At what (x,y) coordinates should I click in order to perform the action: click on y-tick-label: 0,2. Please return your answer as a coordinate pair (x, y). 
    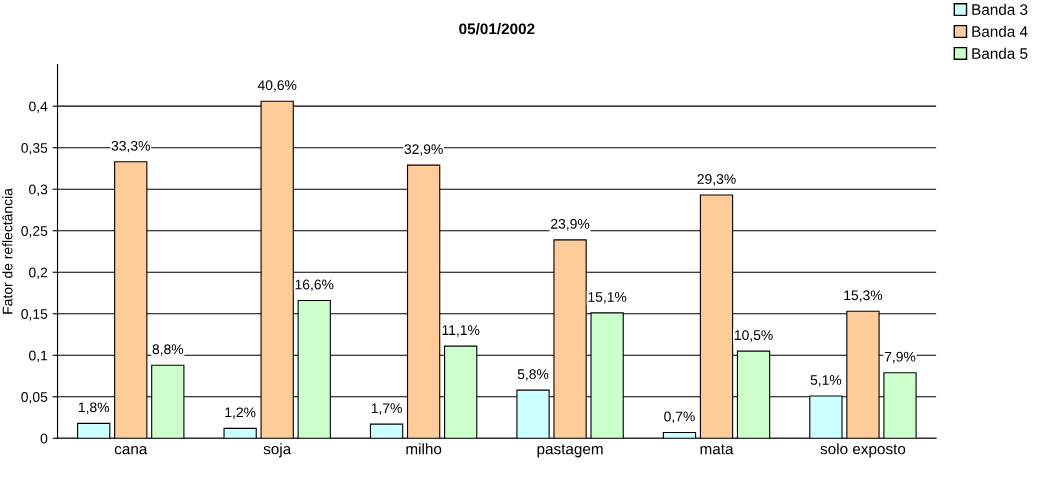
    Looking at the image, I should click on (38, 273).